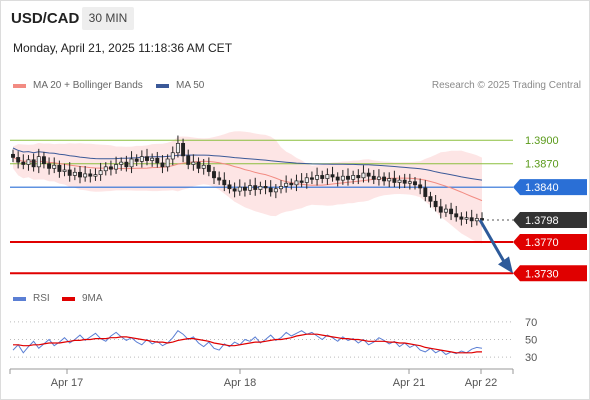  Describe the element at coordinates (68, 298) in the screenshot. I see `rsi-ma-swatch` at that location.